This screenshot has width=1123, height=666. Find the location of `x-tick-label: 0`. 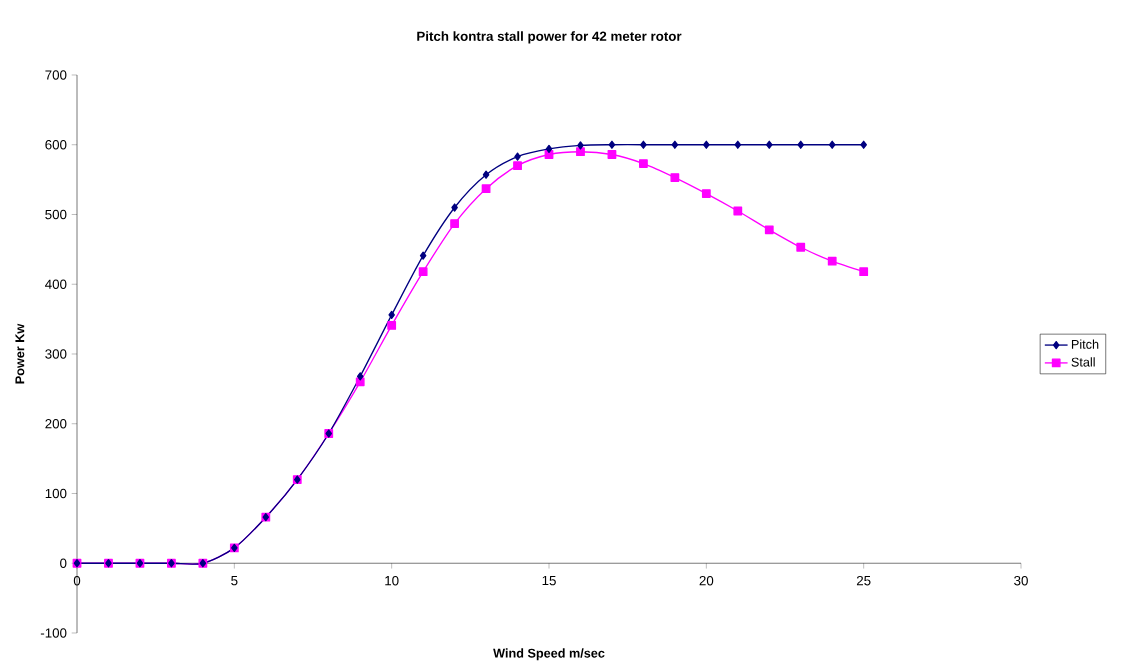

x-tick-label: 0 is located at coordinates (77, 580).